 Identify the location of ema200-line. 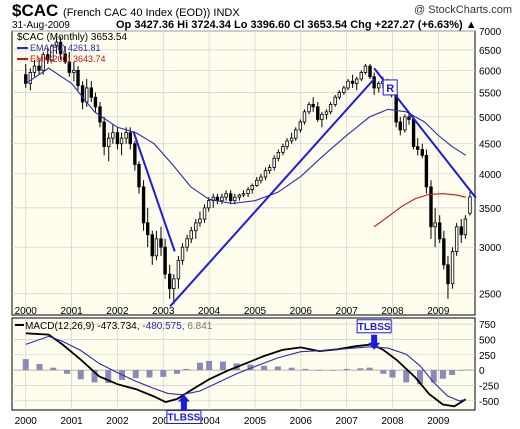
(419, 210).